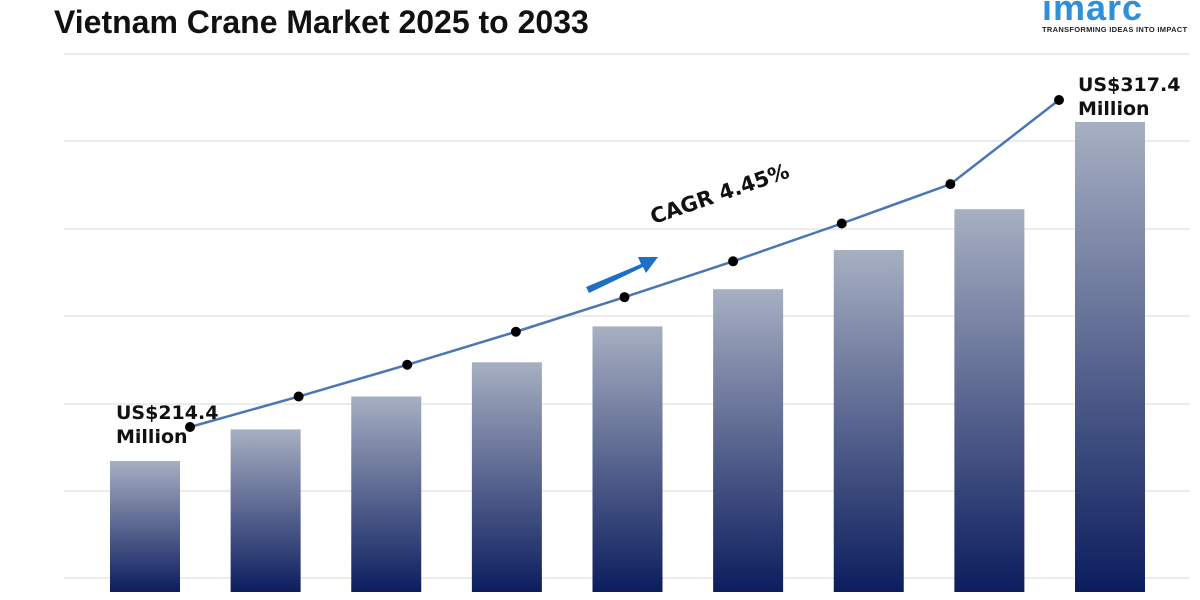 The width and height of the screenshot is (1200, 600). Describe the element at coordinates (1114, 109) in the screenshot. I see `end-unit: Million` at that location.